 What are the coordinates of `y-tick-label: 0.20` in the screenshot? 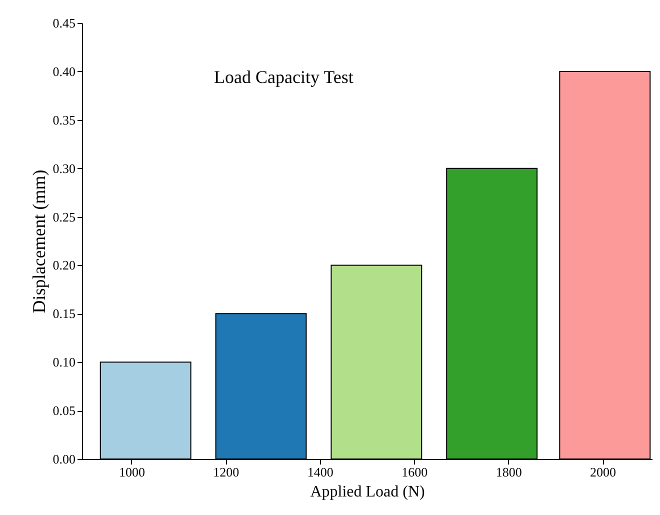 It's located at (64, 265).